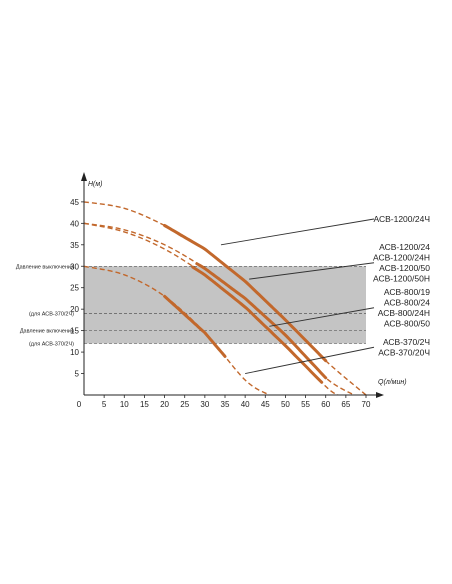 The image size is (452, 584). Describe the element at coordinates (95, 184) in the screenshot. I see `y-axis-title: H(м)` at that location.